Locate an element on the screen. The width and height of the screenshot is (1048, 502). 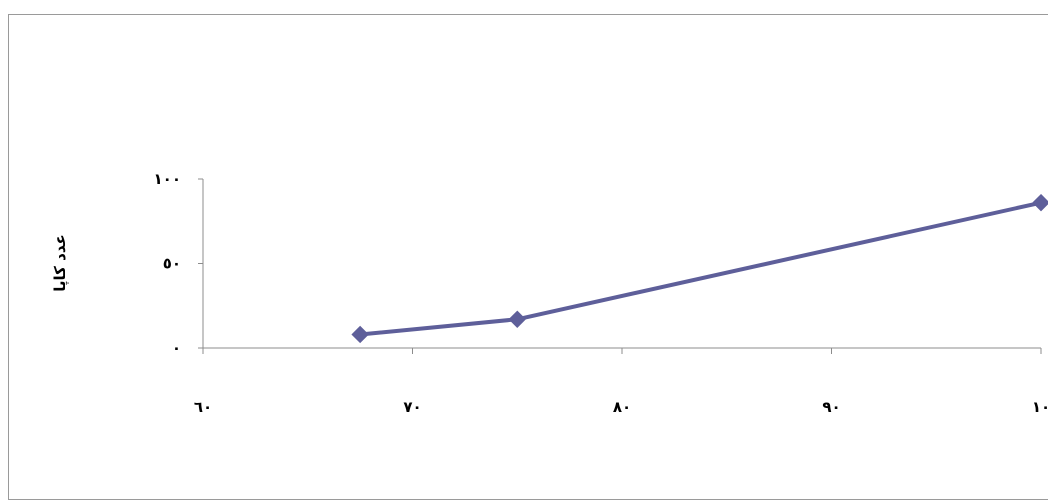
x-tick-label: ٦٠ is located at coordinates (203, 407).